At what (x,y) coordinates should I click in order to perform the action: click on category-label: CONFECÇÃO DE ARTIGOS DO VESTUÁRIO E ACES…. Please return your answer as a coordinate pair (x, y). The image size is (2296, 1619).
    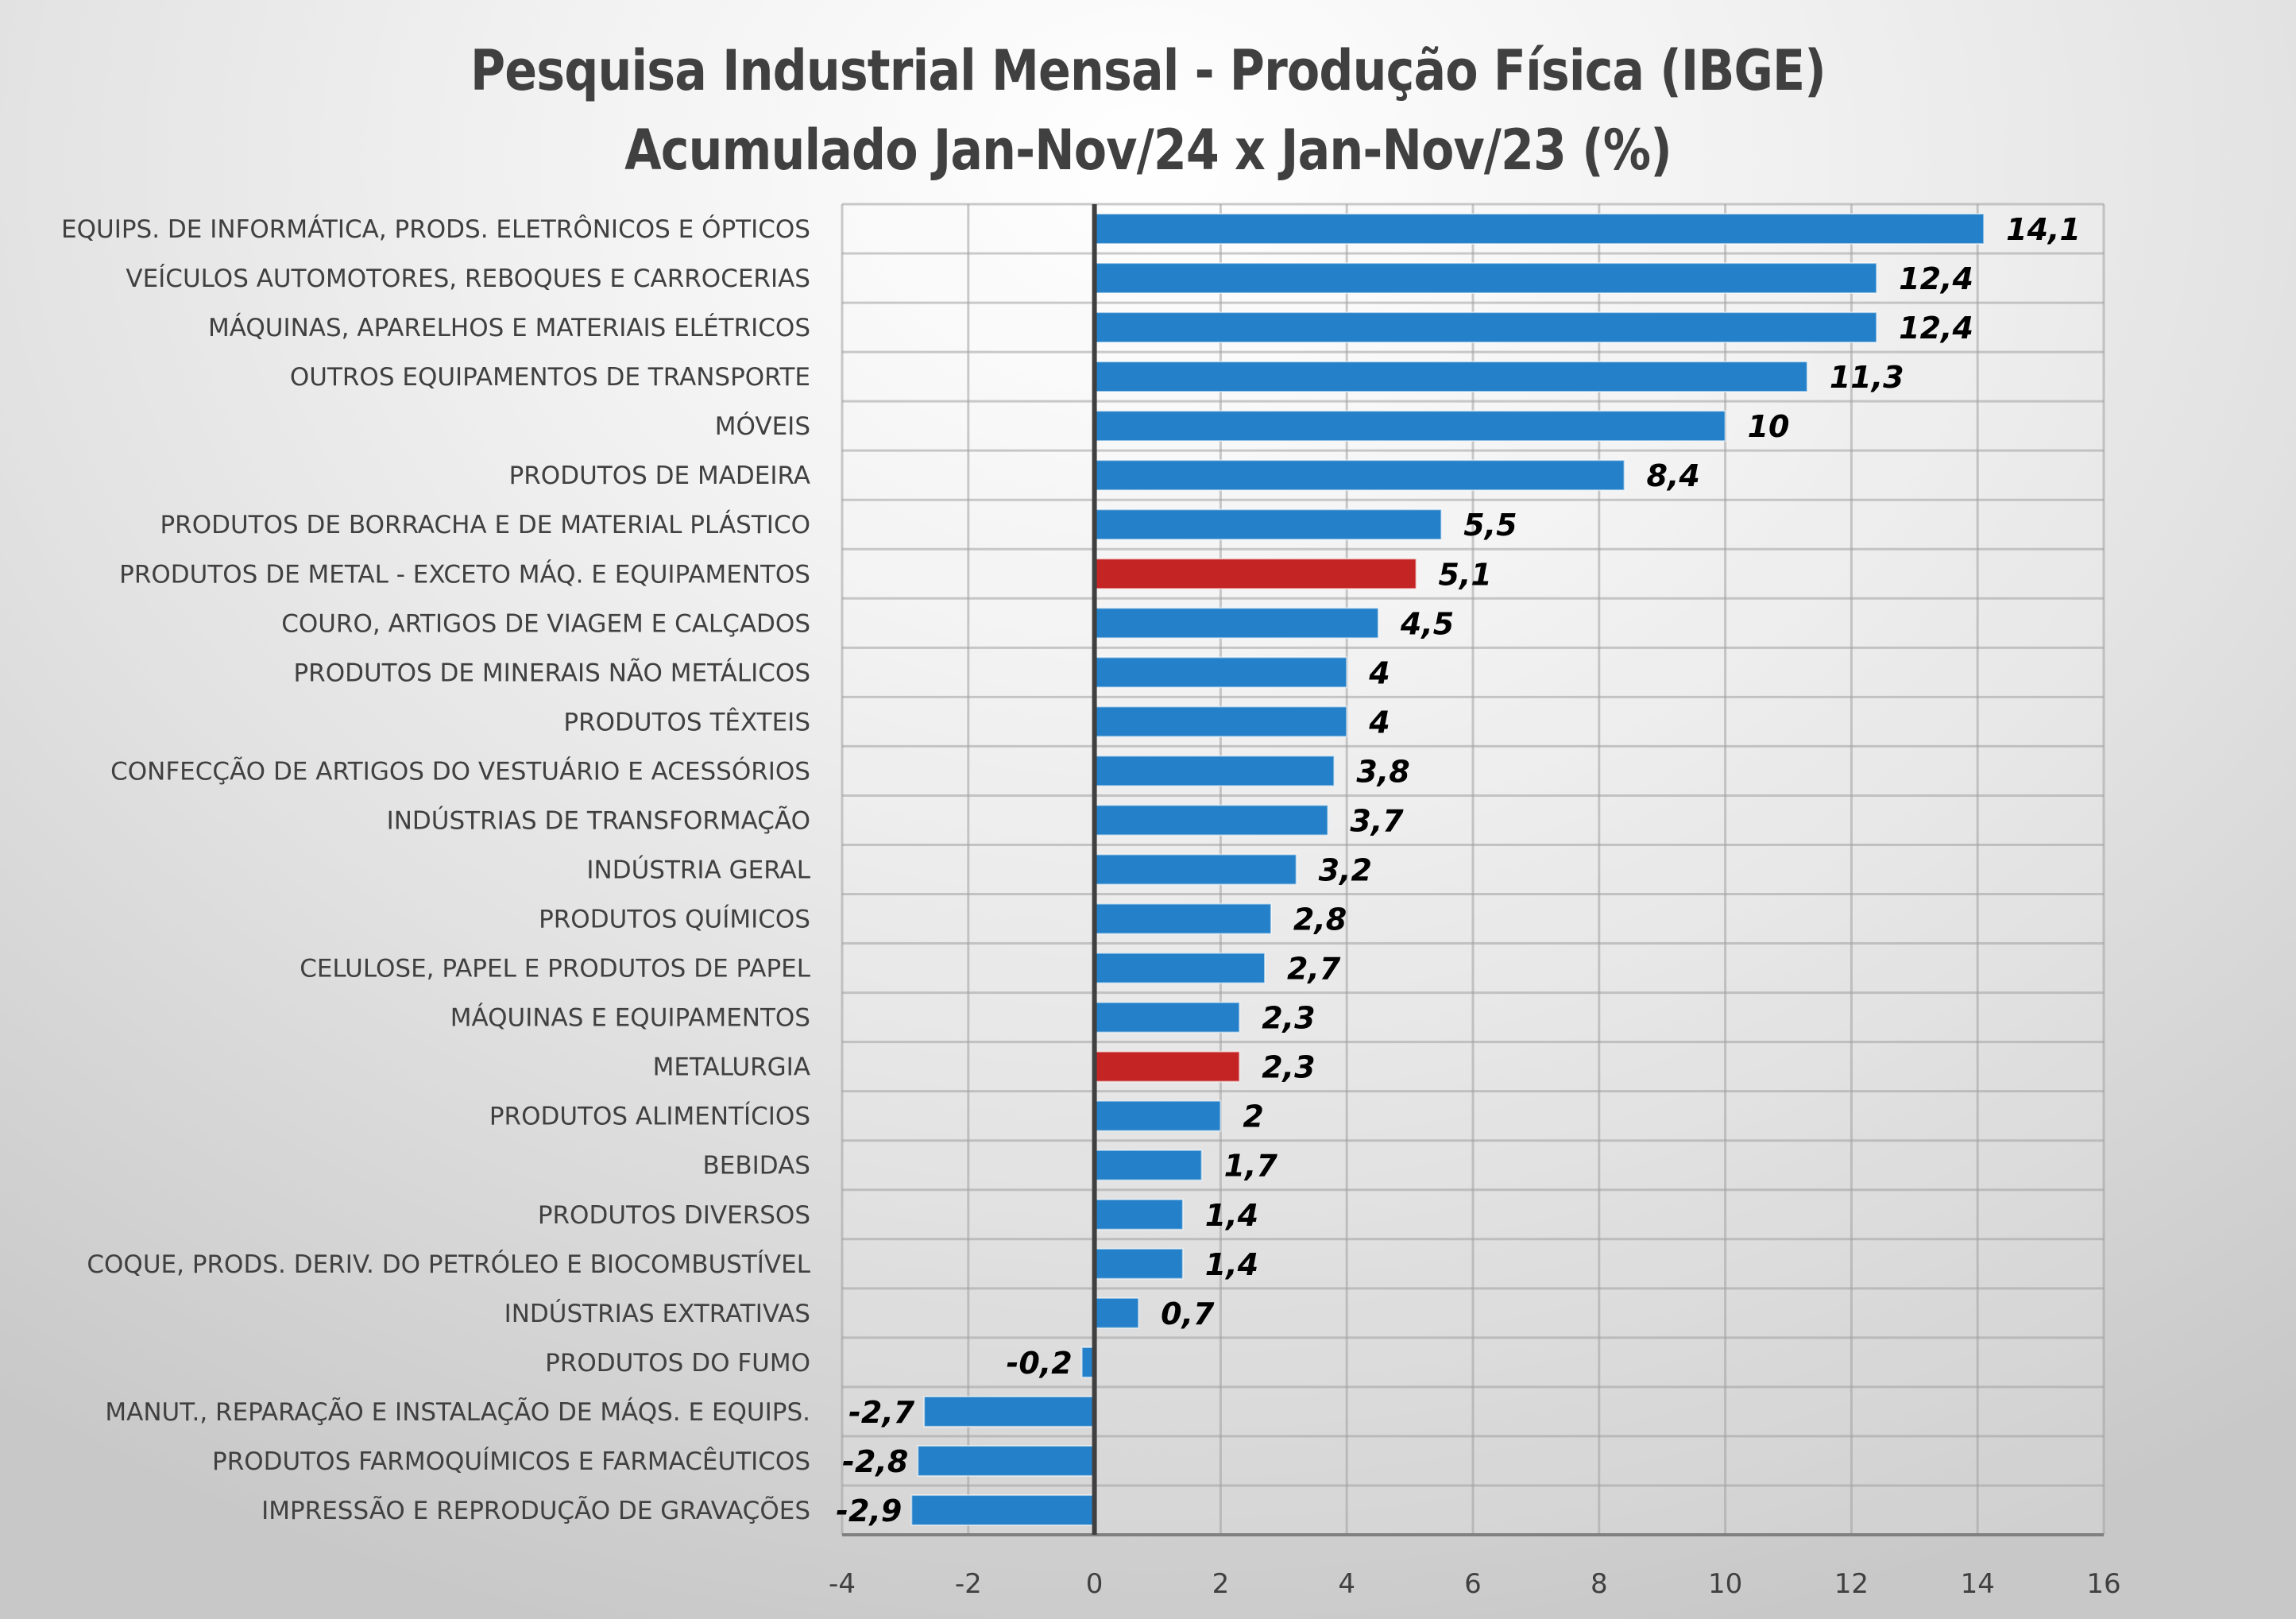
    Looking at the image, I should click on (460, 771).